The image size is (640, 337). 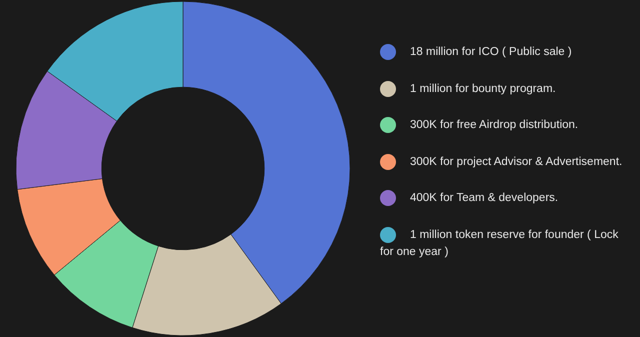 I want to click on legend-label: 1 million token reserve for founder ( Lock for one year ), so click(x=499, y=243).